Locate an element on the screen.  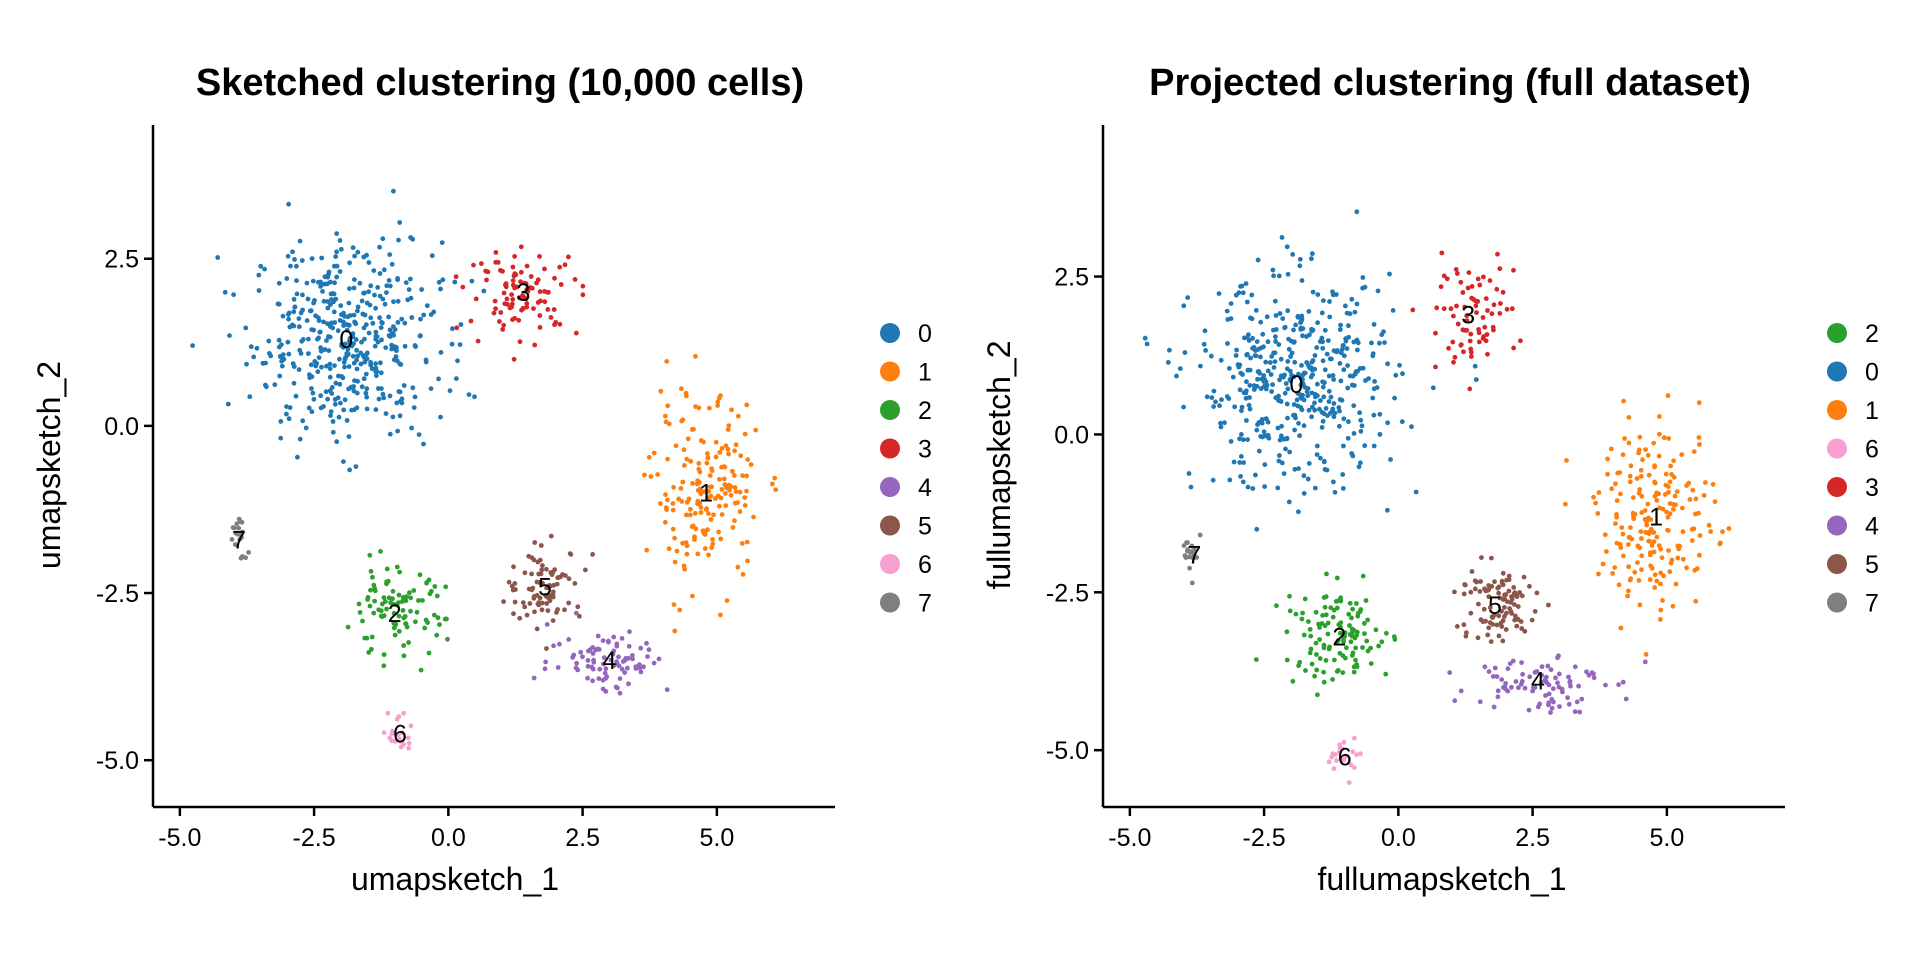
cluster-label: 2 is located at coordinates (1339, 638).